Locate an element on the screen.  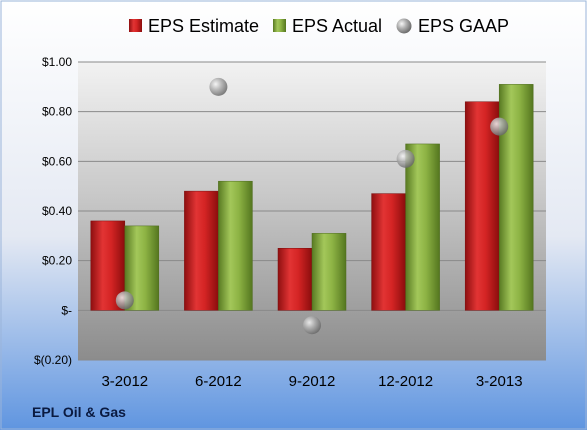
company-name: EPL Oil & Gas is located at coordinates (79, 412).